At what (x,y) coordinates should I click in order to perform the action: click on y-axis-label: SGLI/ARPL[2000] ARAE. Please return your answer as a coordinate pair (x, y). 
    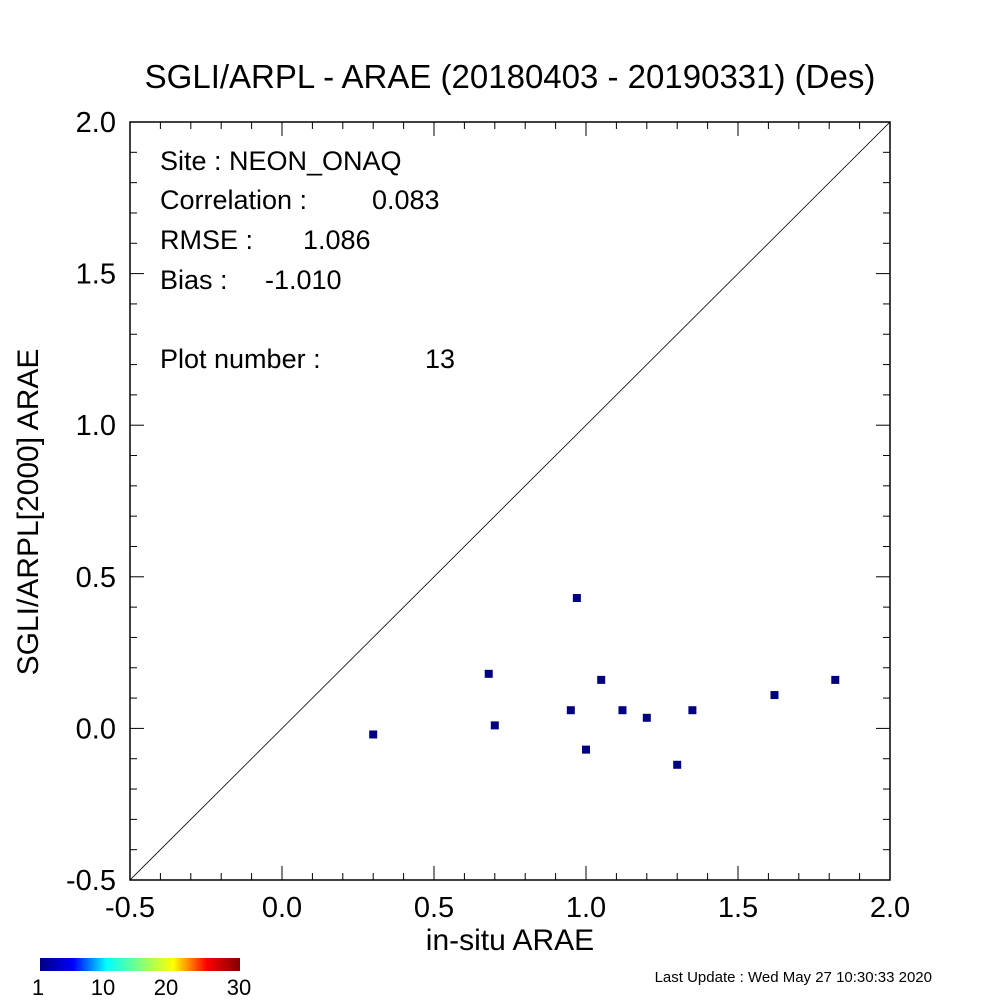
    Looking at the image, I should click on (28, 512).